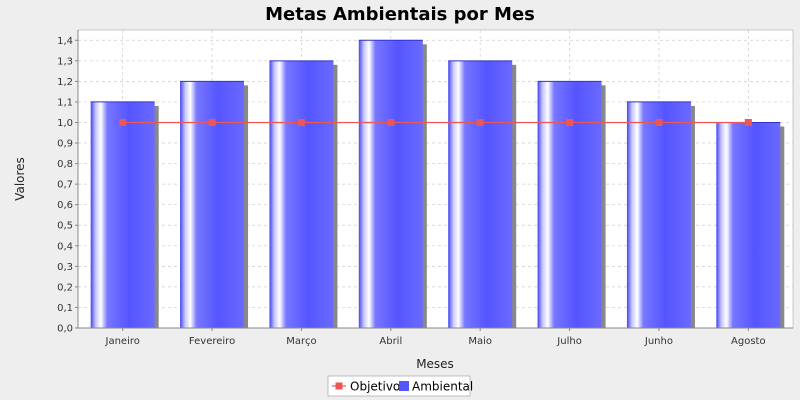 Image resolution: width=800 pixels, height=400 pixels. I want to click on x-tick-label: Janeiro, so click(122, 341).